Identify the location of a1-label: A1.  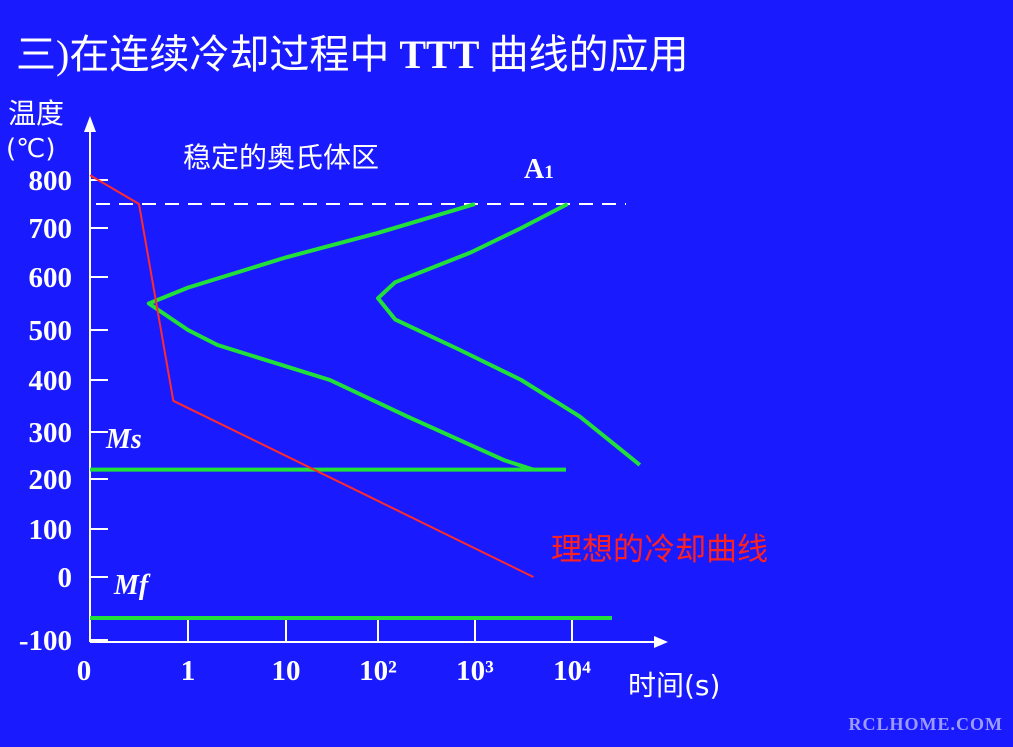
(539, 170).